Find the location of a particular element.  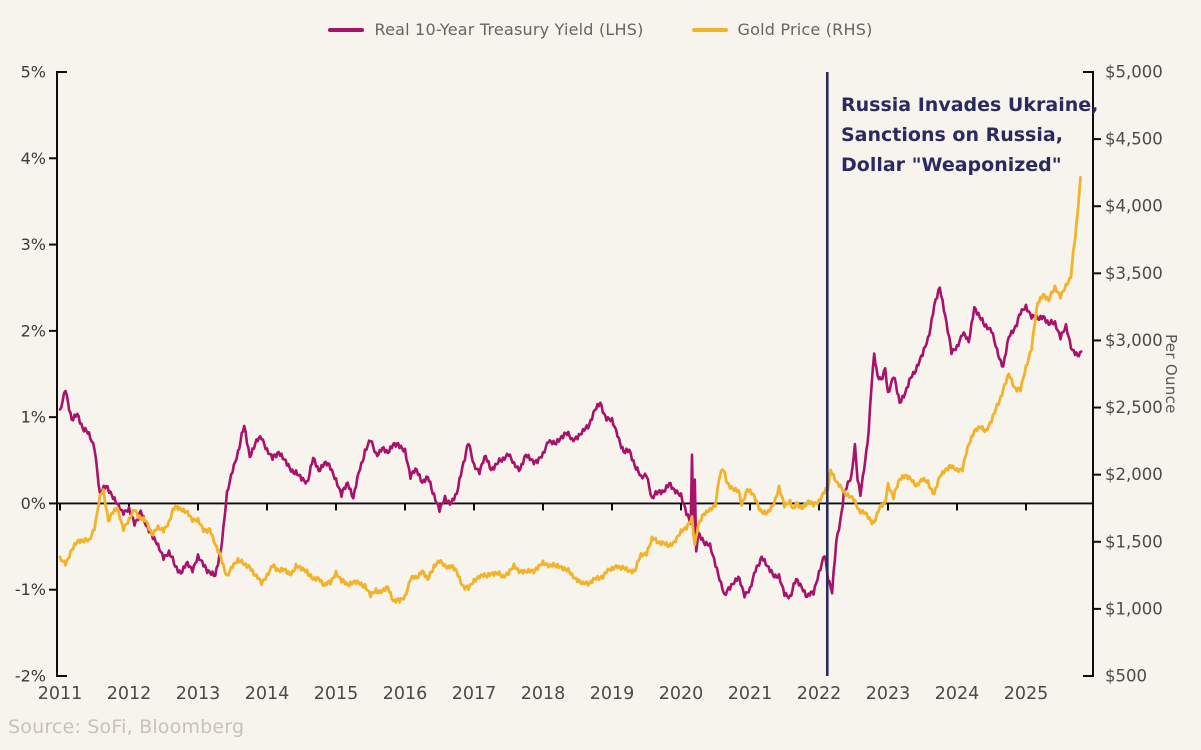

left-axis-tick-label: -2% is located at coordinates (30, 676).